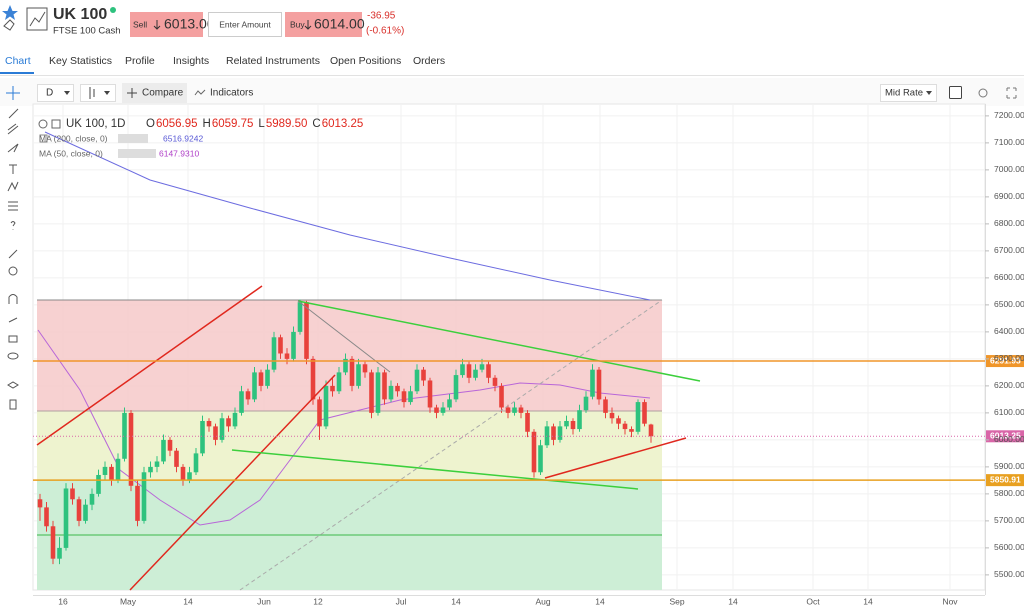  Describe the element at coordinates (13, 169) in the screenshot. I see `tool-text` at that location.